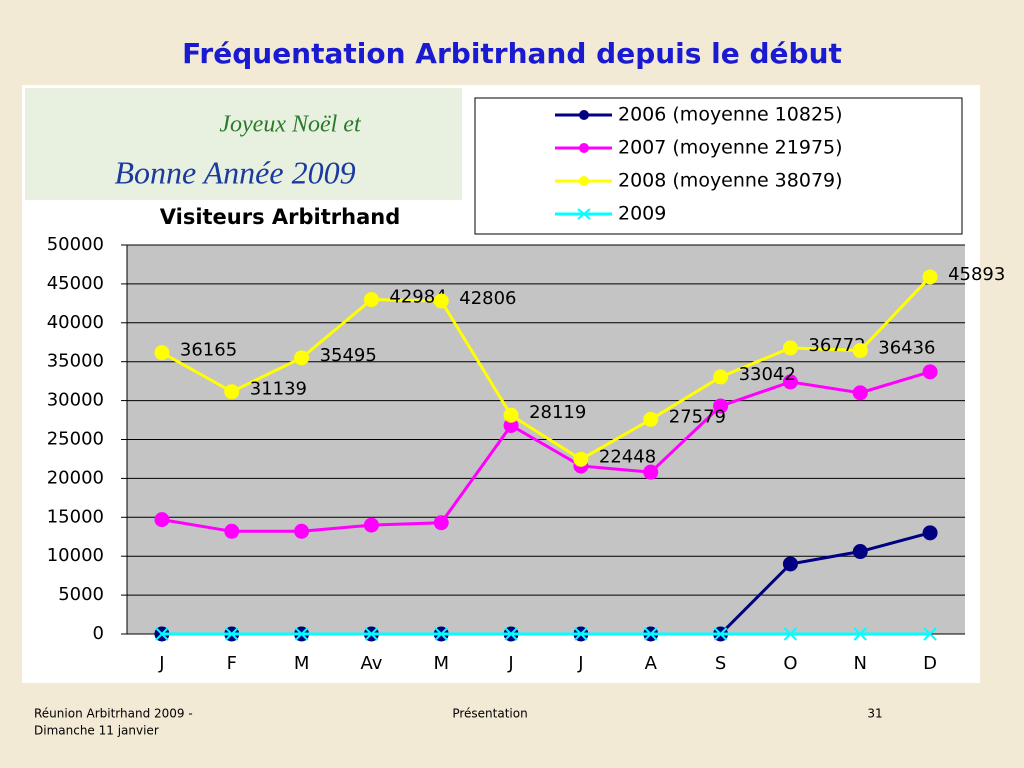 Image resolution: width=1024 pixels, height=768 pixels. Describe the element at coordinates (98, 633) in the screenshot. I see `y-tick-label: 0` at that location.